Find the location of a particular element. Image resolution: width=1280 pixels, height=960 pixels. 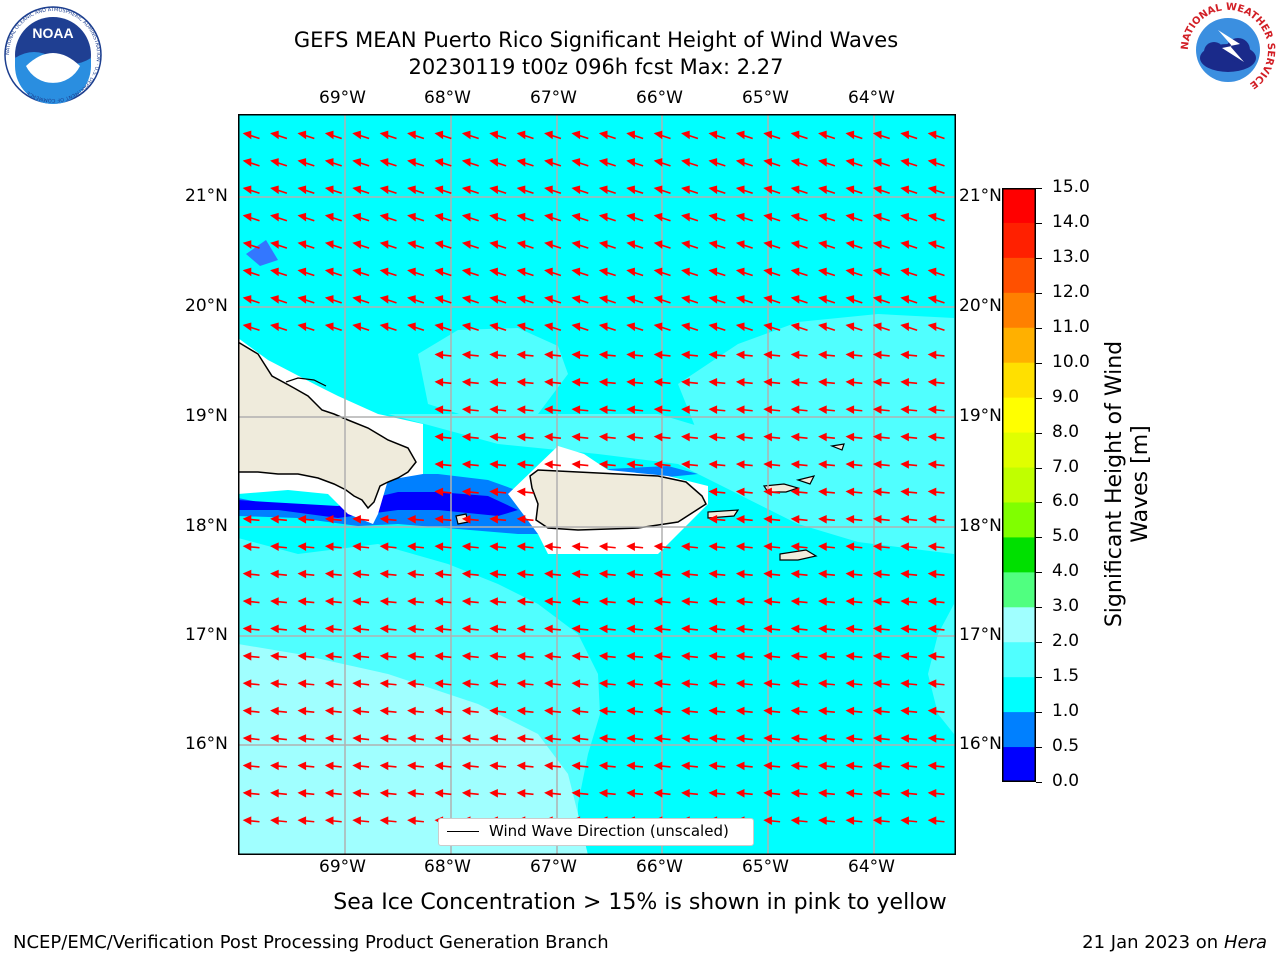

colorbar-tick-label: 1.0 is located at coordinates (1066, 711).